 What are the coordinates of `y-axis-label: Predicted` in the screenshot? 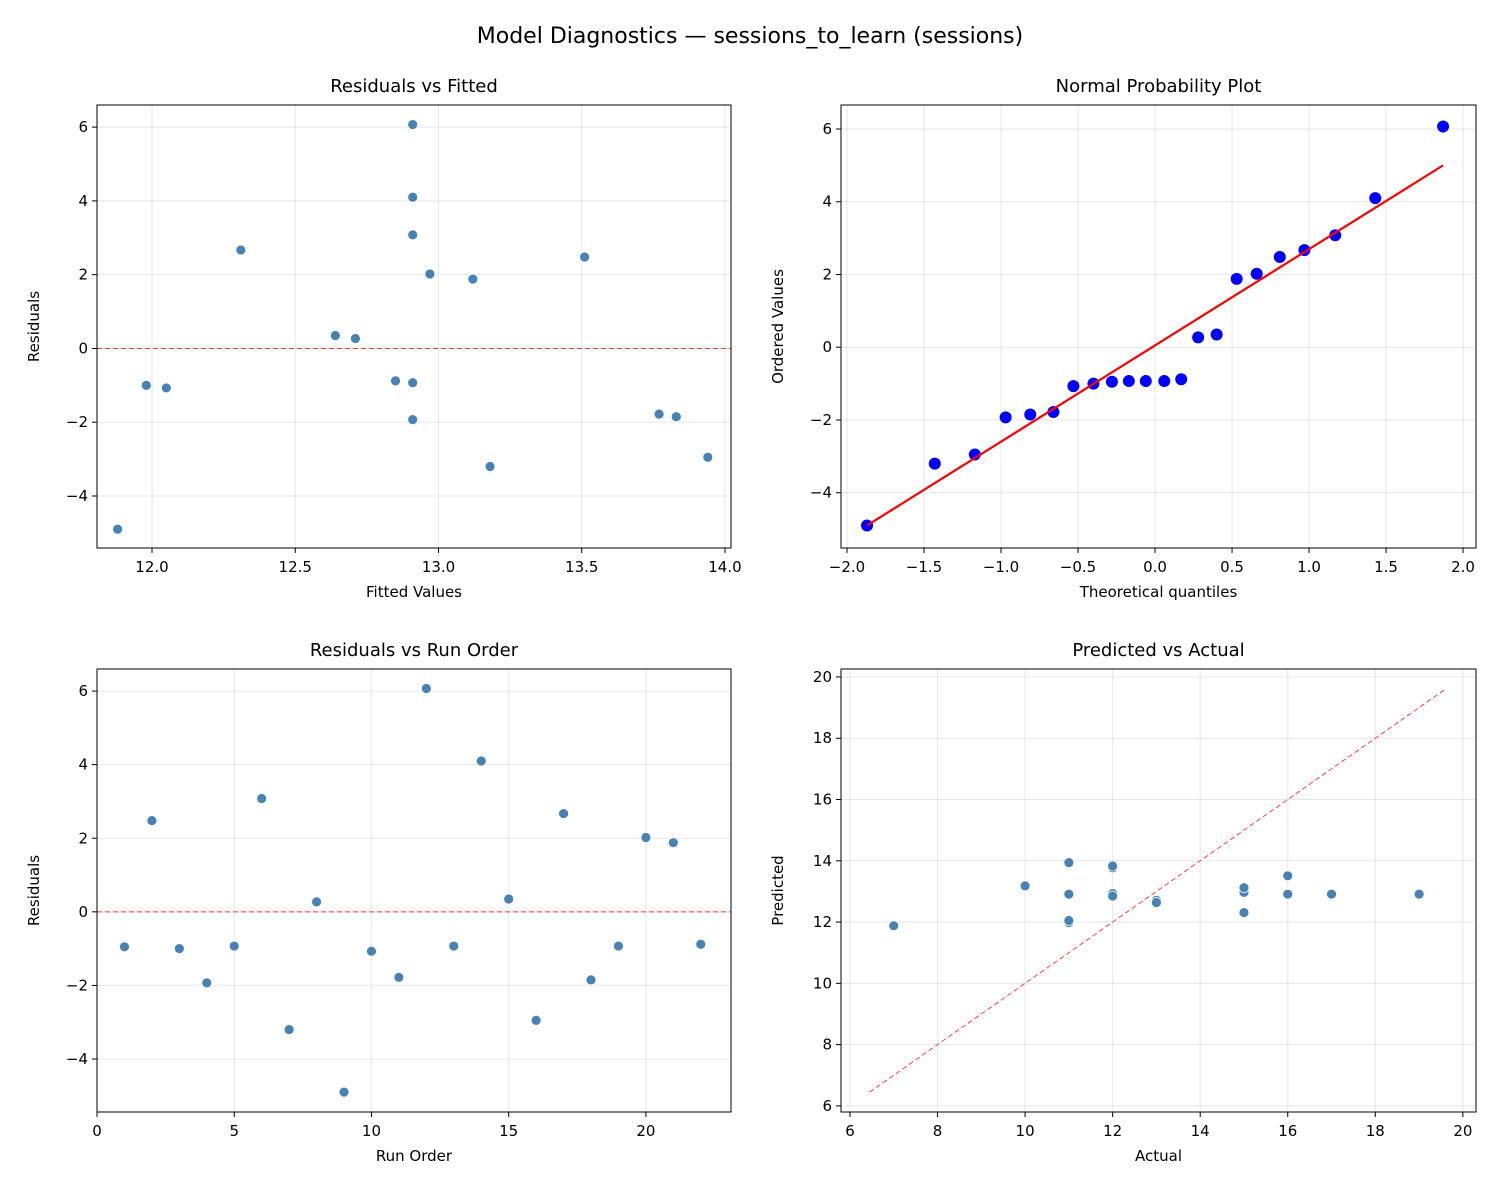 It's located at (778, 890).